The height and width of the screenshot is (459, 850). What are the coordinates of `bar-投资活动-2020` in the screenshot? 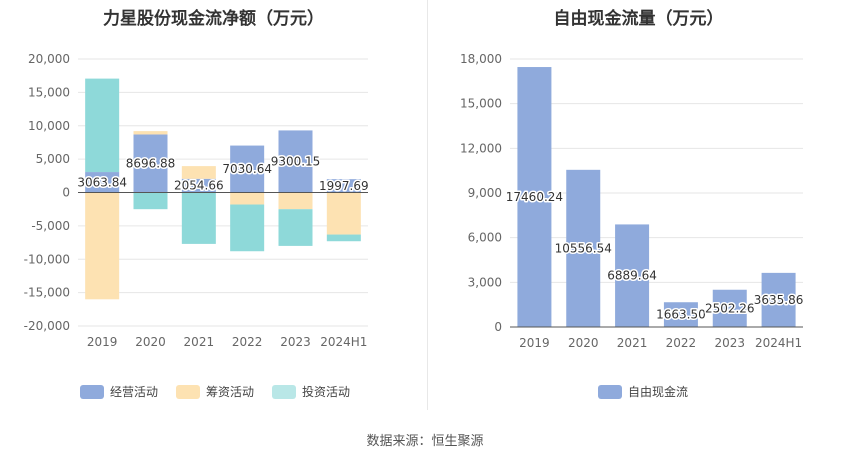 It's located at (150, 201).